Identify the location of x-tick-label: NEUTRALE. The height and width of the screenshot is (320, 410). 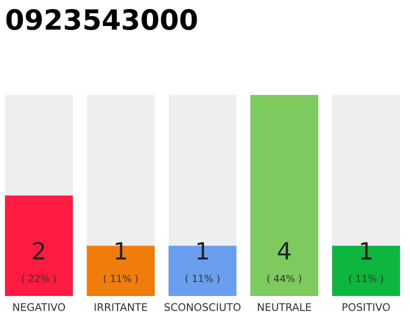
(284, 307).